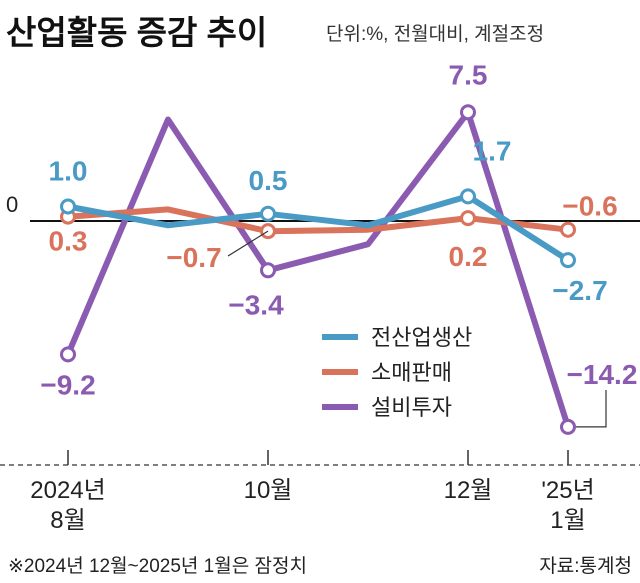 Image resolution: width=640 pixels, height=583 pixels. What do you see at coordinates (585, 566) in the screenshot?
I see `source-note: 자료:통계청` at bounding box center [585, 566].